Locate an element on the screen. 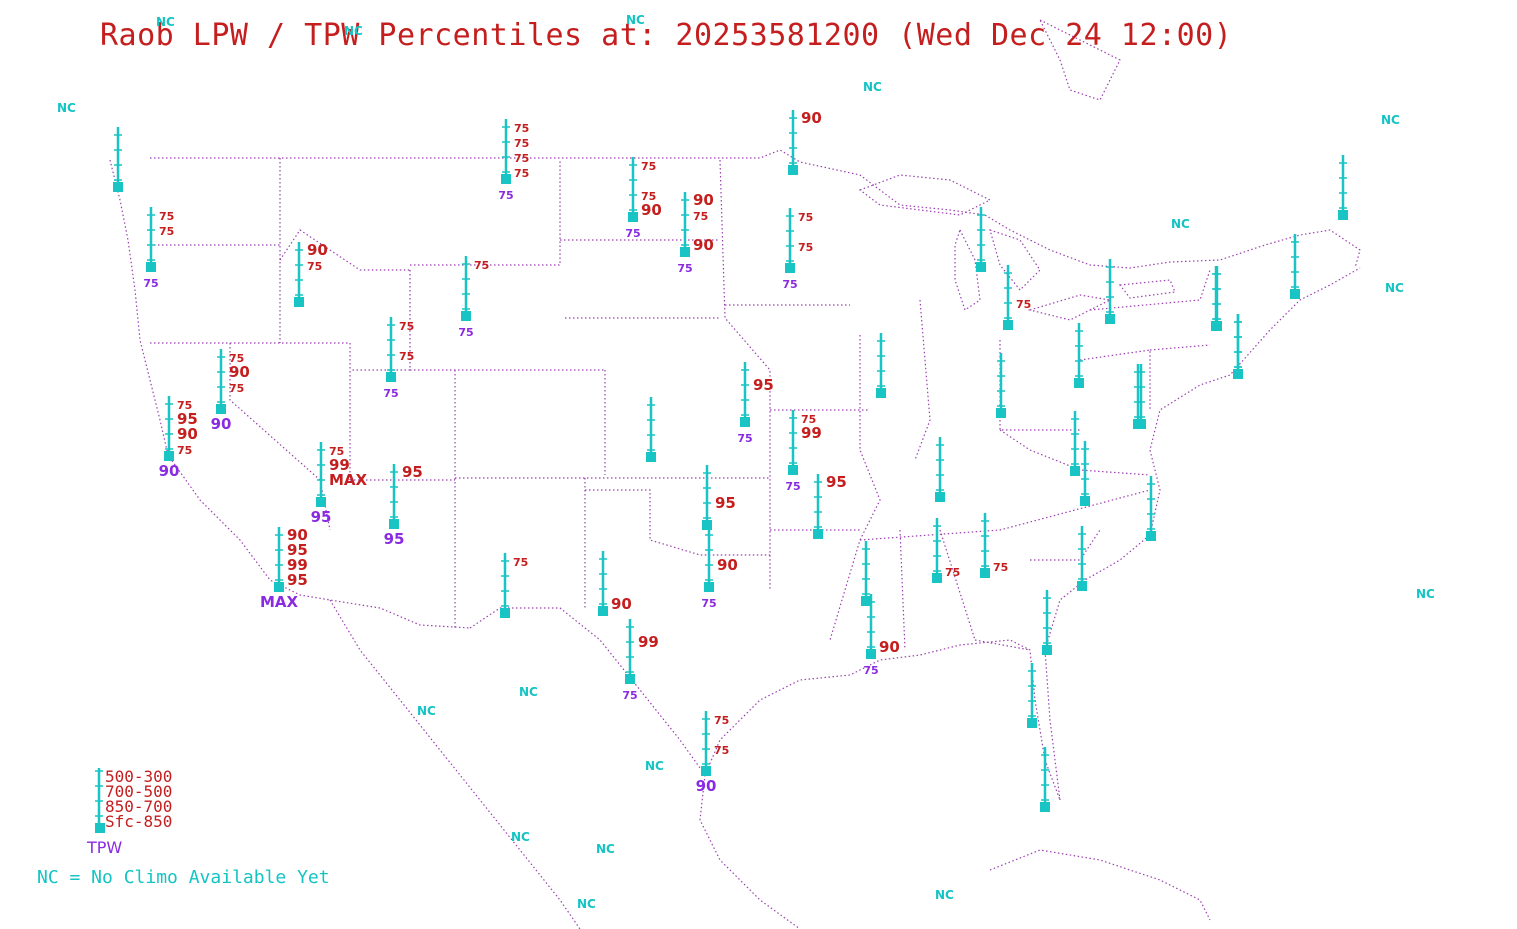  station-s38 is located at coordinates (1110, 291).